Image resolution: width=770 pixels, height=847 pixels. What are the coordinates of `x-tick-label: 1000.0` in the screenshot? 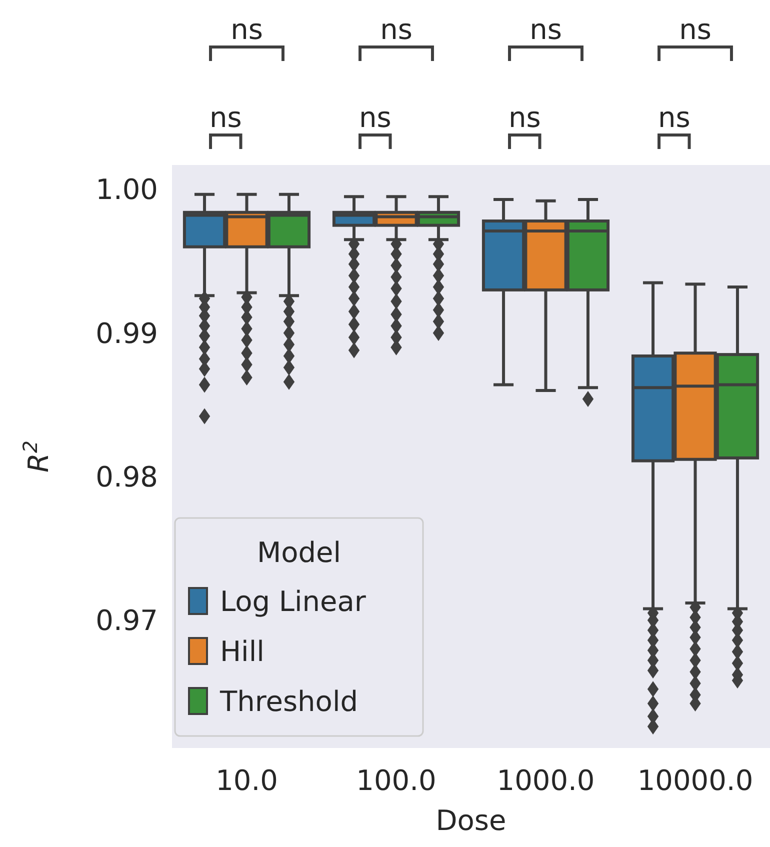 It's located at (545, 780).